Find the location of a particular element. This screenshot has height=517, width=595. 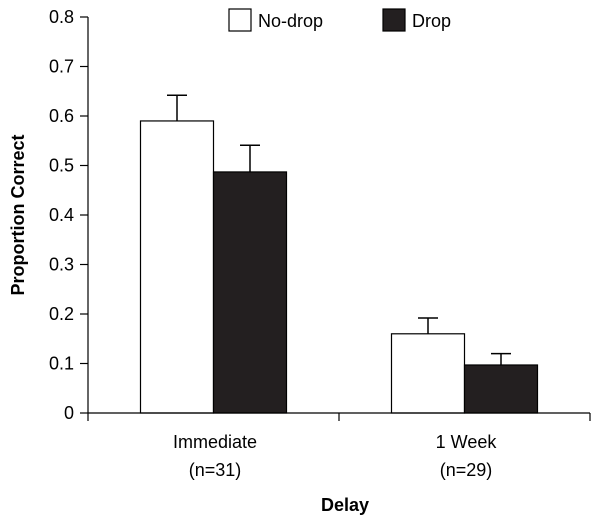

y-tick-label-8: 0.8 is located at coordinates (61, 17).